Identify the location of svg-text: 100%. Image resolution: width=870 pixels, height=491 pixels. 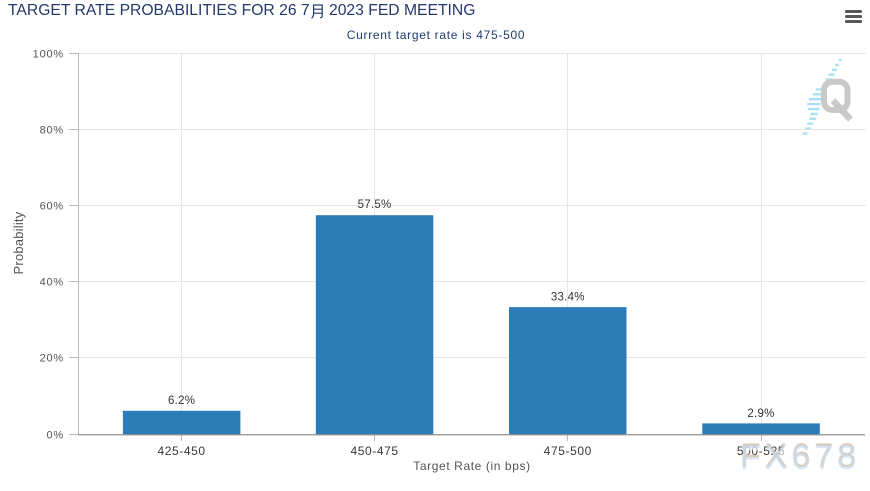
(48, 55).